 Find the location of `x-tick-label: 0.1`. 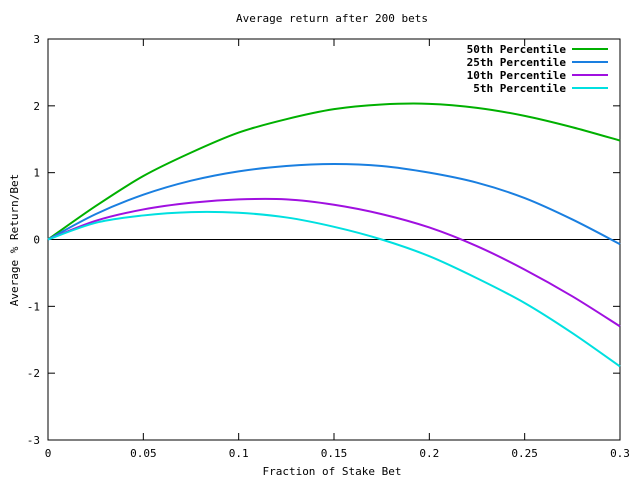

x-tick-label: 0.1 is located at coordinates (239, 453).